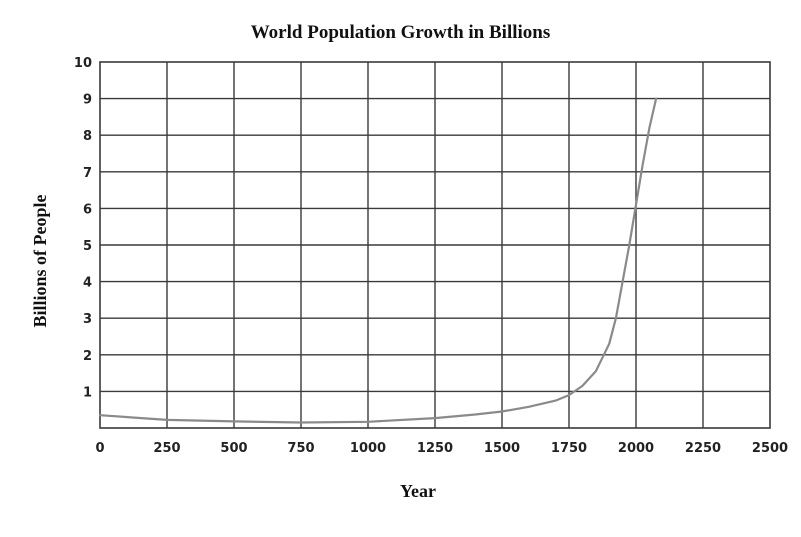 The width and height of the screenshot is (801, 537). Describe the element at coordinates (166, 448) in the screenshot. I see `x-tick-label-1: 250` at that location.